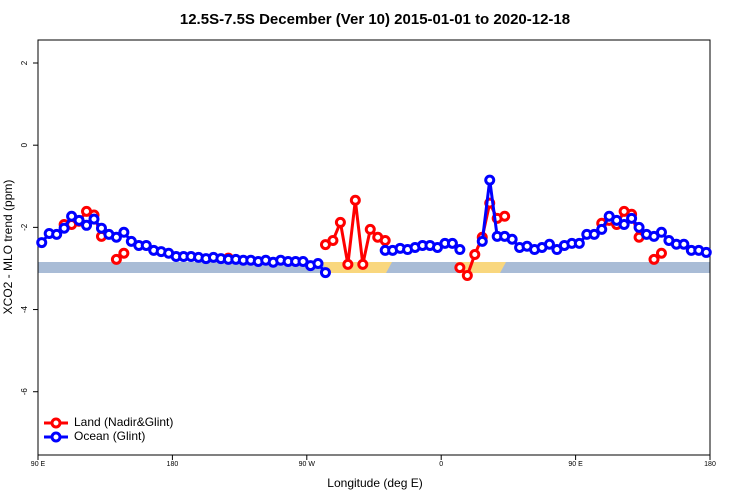 This screenshot has width=750, height=500. Describe the element at coordinates (109, 436) in the screenshot. I see `legend-label: Ocean (Glint)` at that location.